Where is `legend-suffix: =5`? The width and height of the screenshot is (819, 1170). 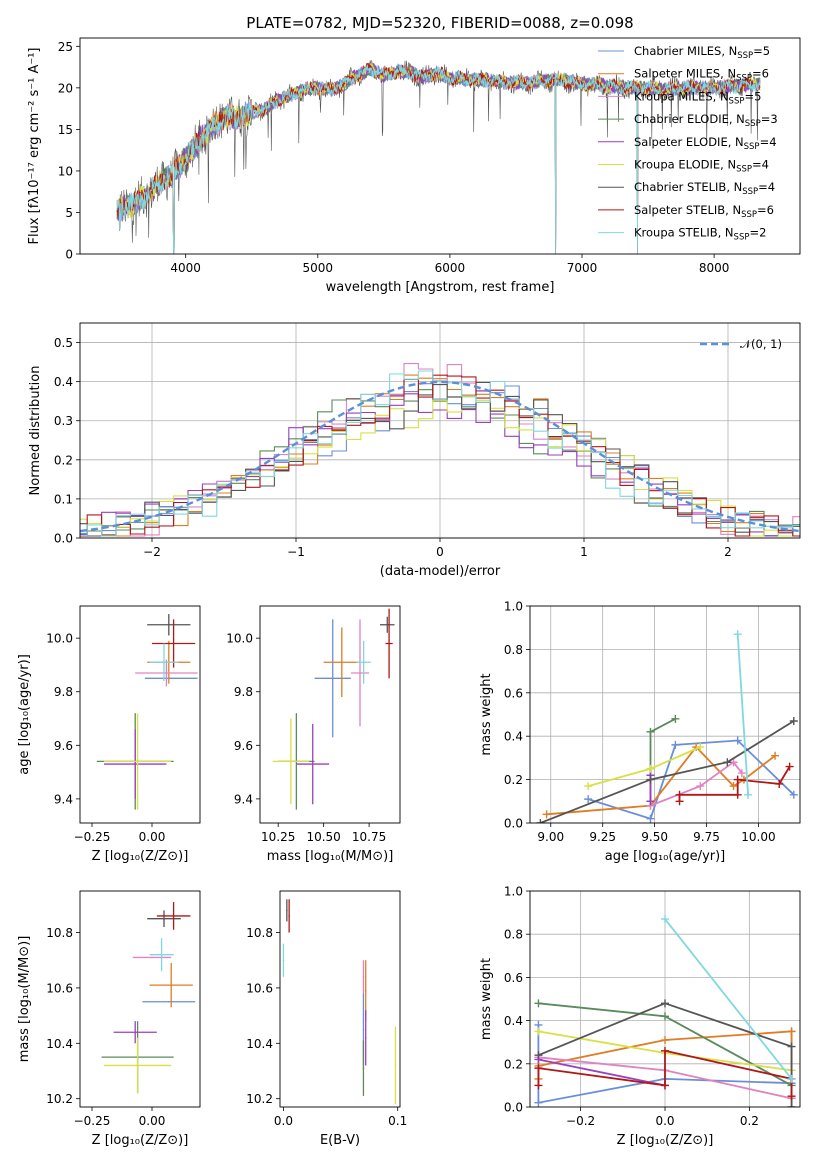
legend-suffix: =5 is located at coordinates (752, 96).